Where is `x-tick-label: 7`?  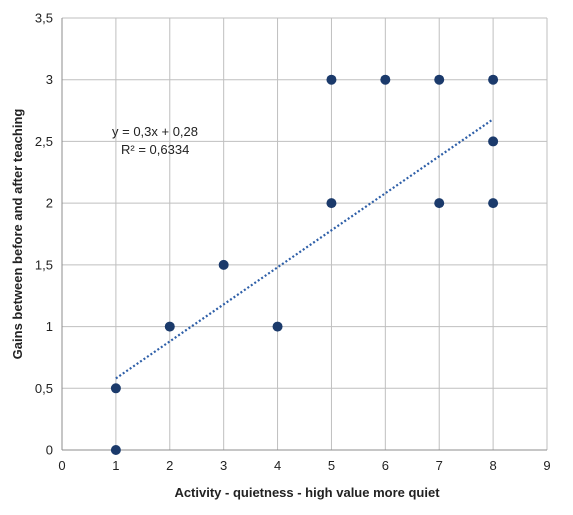
x-tick-label: 7 is located at coordinates (439, 465).